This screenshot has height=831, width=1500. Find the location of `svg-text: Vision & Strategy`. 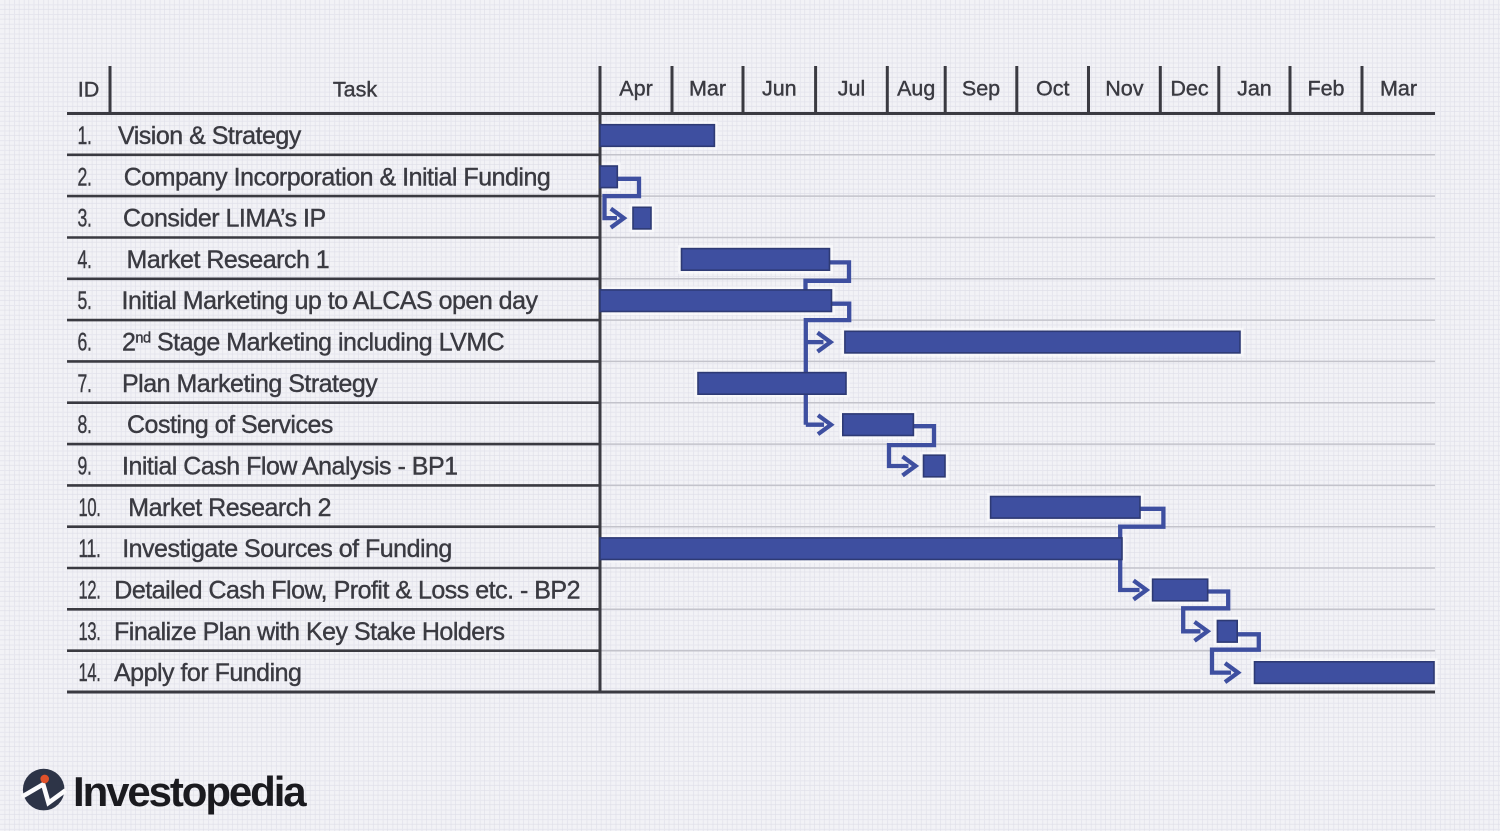

svg-text: Vision & Strategy is located at coordinates (210, 136).